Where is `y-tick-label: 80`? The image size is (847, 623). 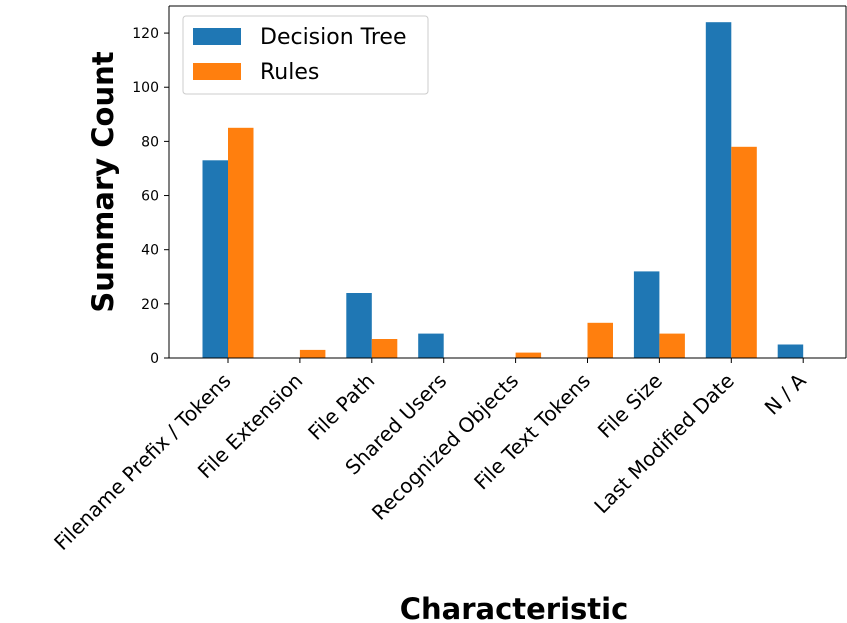 y-tick-label: 80 is located at coordinates (150, 142).